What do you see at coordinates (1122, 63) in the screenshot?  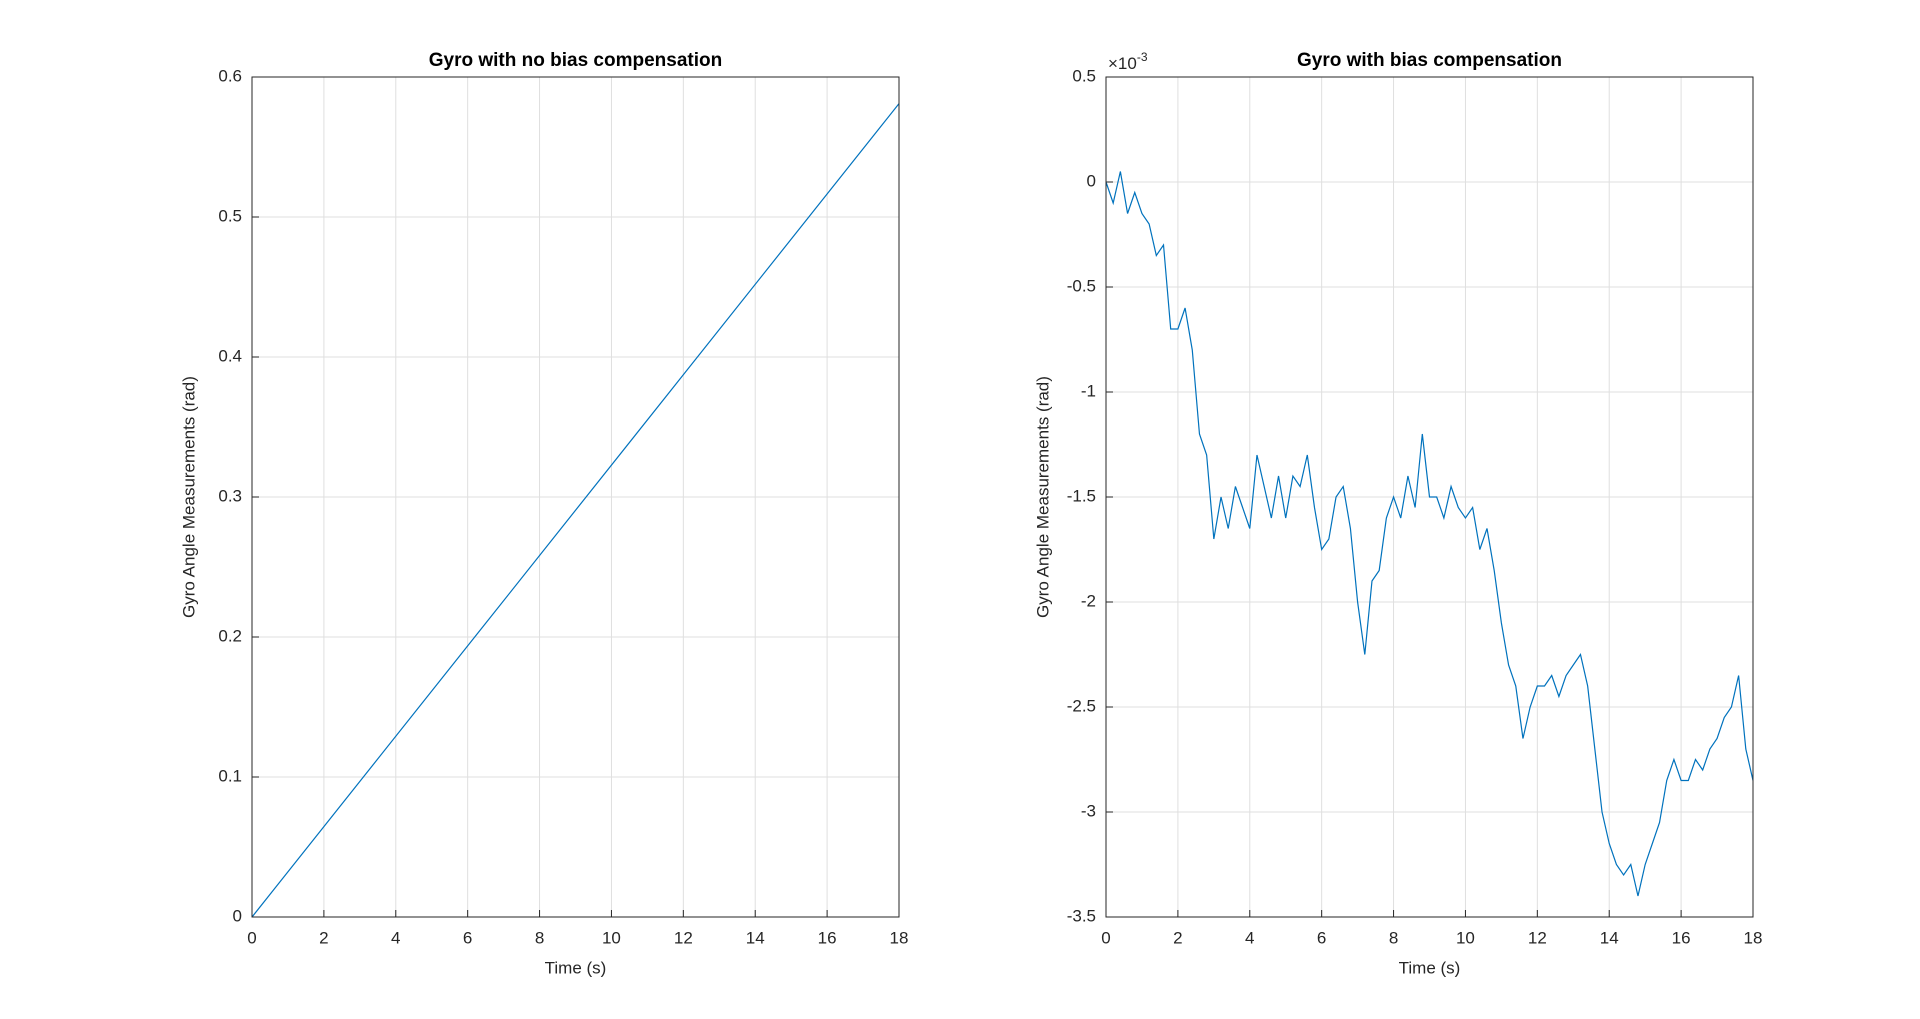 I see `exponent-base: ×10` at bounding box center [1122, 63].